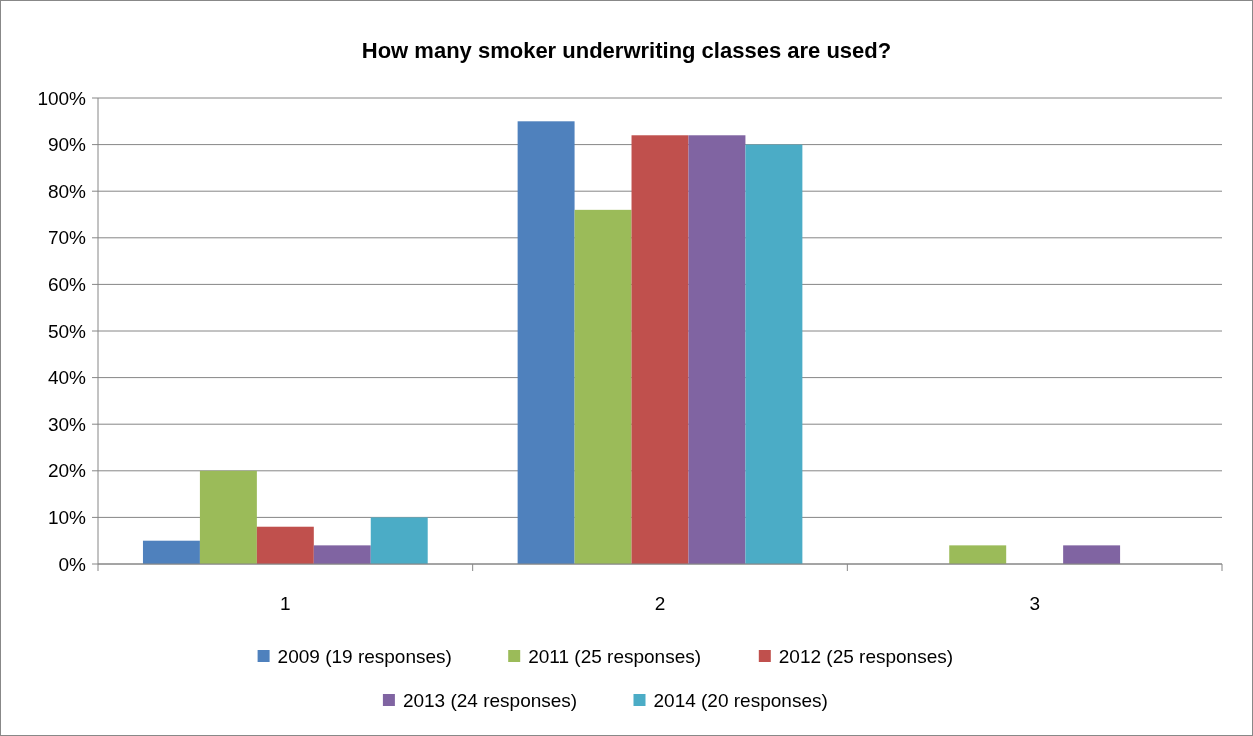 This screenshot has width=1253, height=736. I want to click on legend-label: 2009 (19 responses), so click(364, 656).